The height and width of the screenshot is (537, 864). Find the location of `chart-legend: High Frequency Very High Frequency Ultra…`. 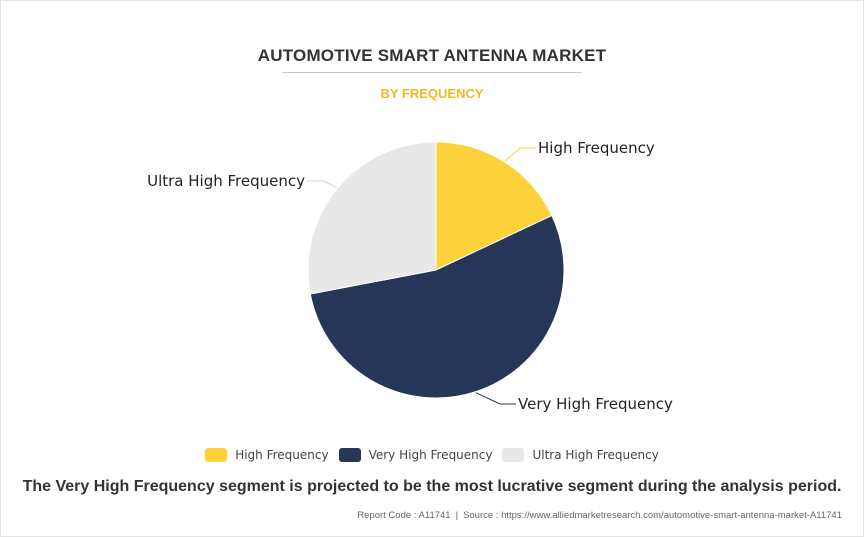

chart-legend: High Frequency Very High Frequency Ultra… is located at coordinates (432, 455).